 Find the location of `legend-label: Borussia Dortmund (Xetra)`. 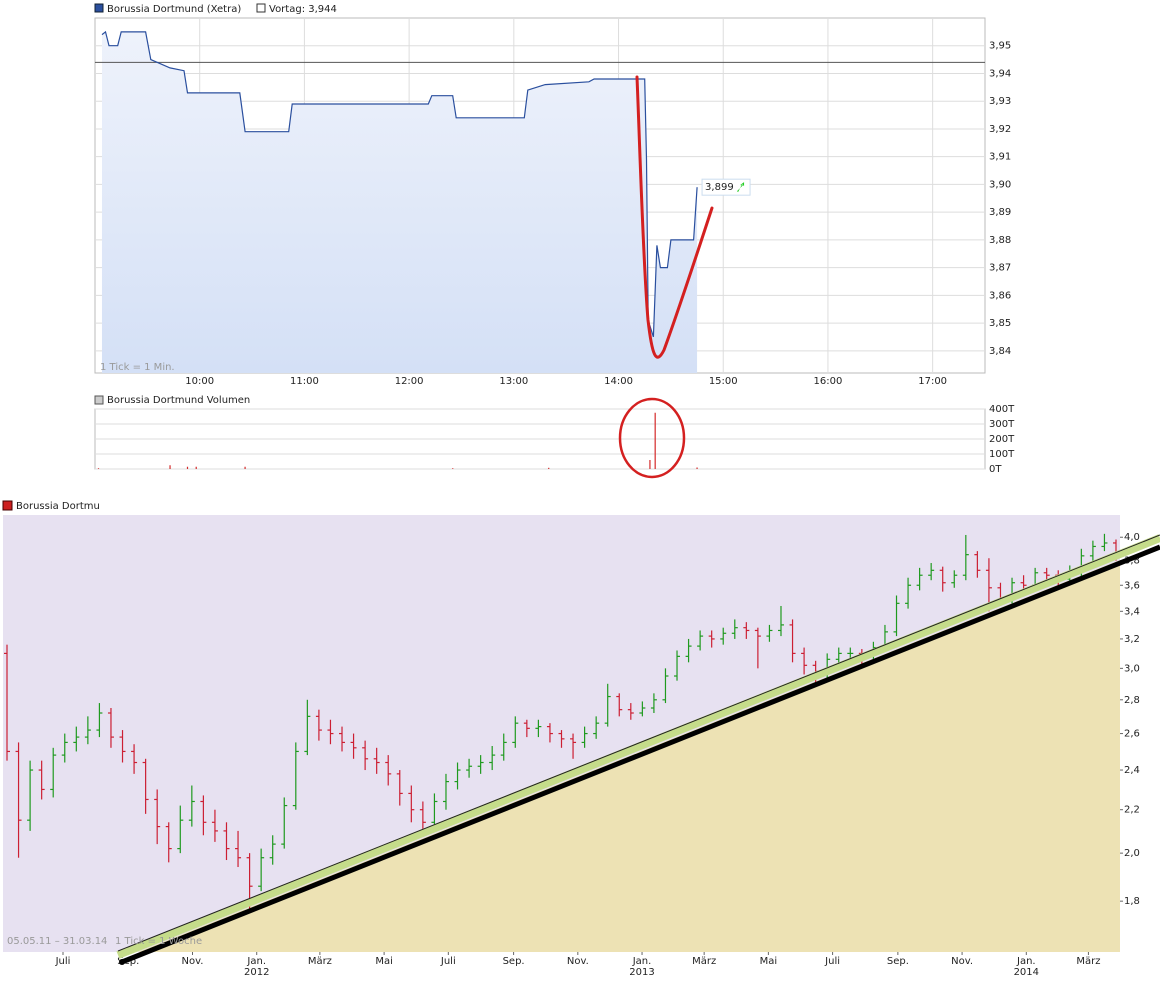

legend-label: Borussia Dortmund (Xetra) is located at coordinates (174, 9).